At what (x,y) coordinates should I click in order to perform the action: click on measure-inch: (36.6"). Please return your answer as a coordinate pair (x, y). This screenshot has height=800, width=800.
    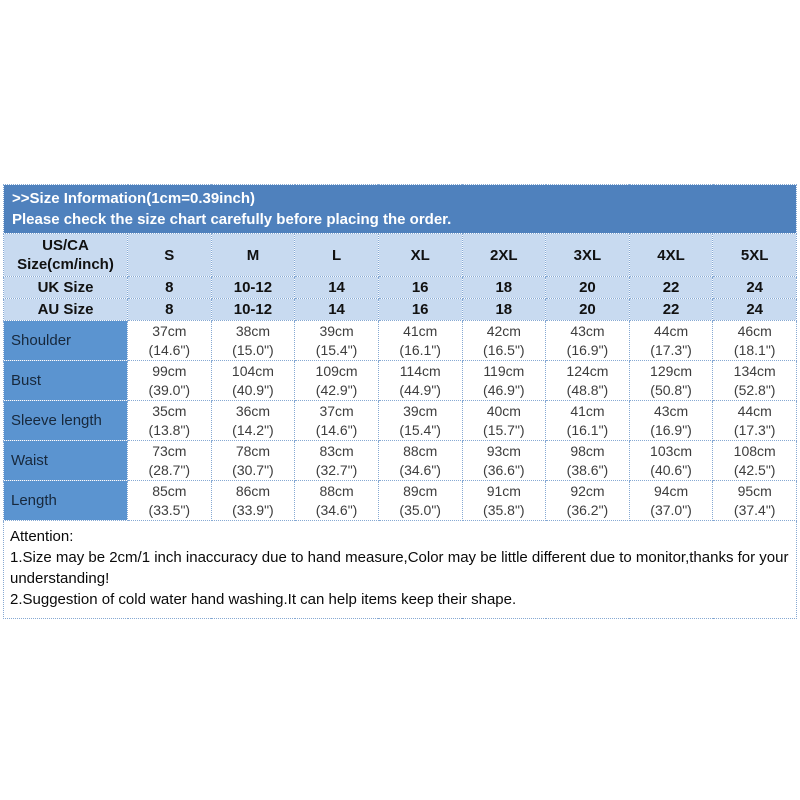
    Looking at the image, I should click on (504, 469).